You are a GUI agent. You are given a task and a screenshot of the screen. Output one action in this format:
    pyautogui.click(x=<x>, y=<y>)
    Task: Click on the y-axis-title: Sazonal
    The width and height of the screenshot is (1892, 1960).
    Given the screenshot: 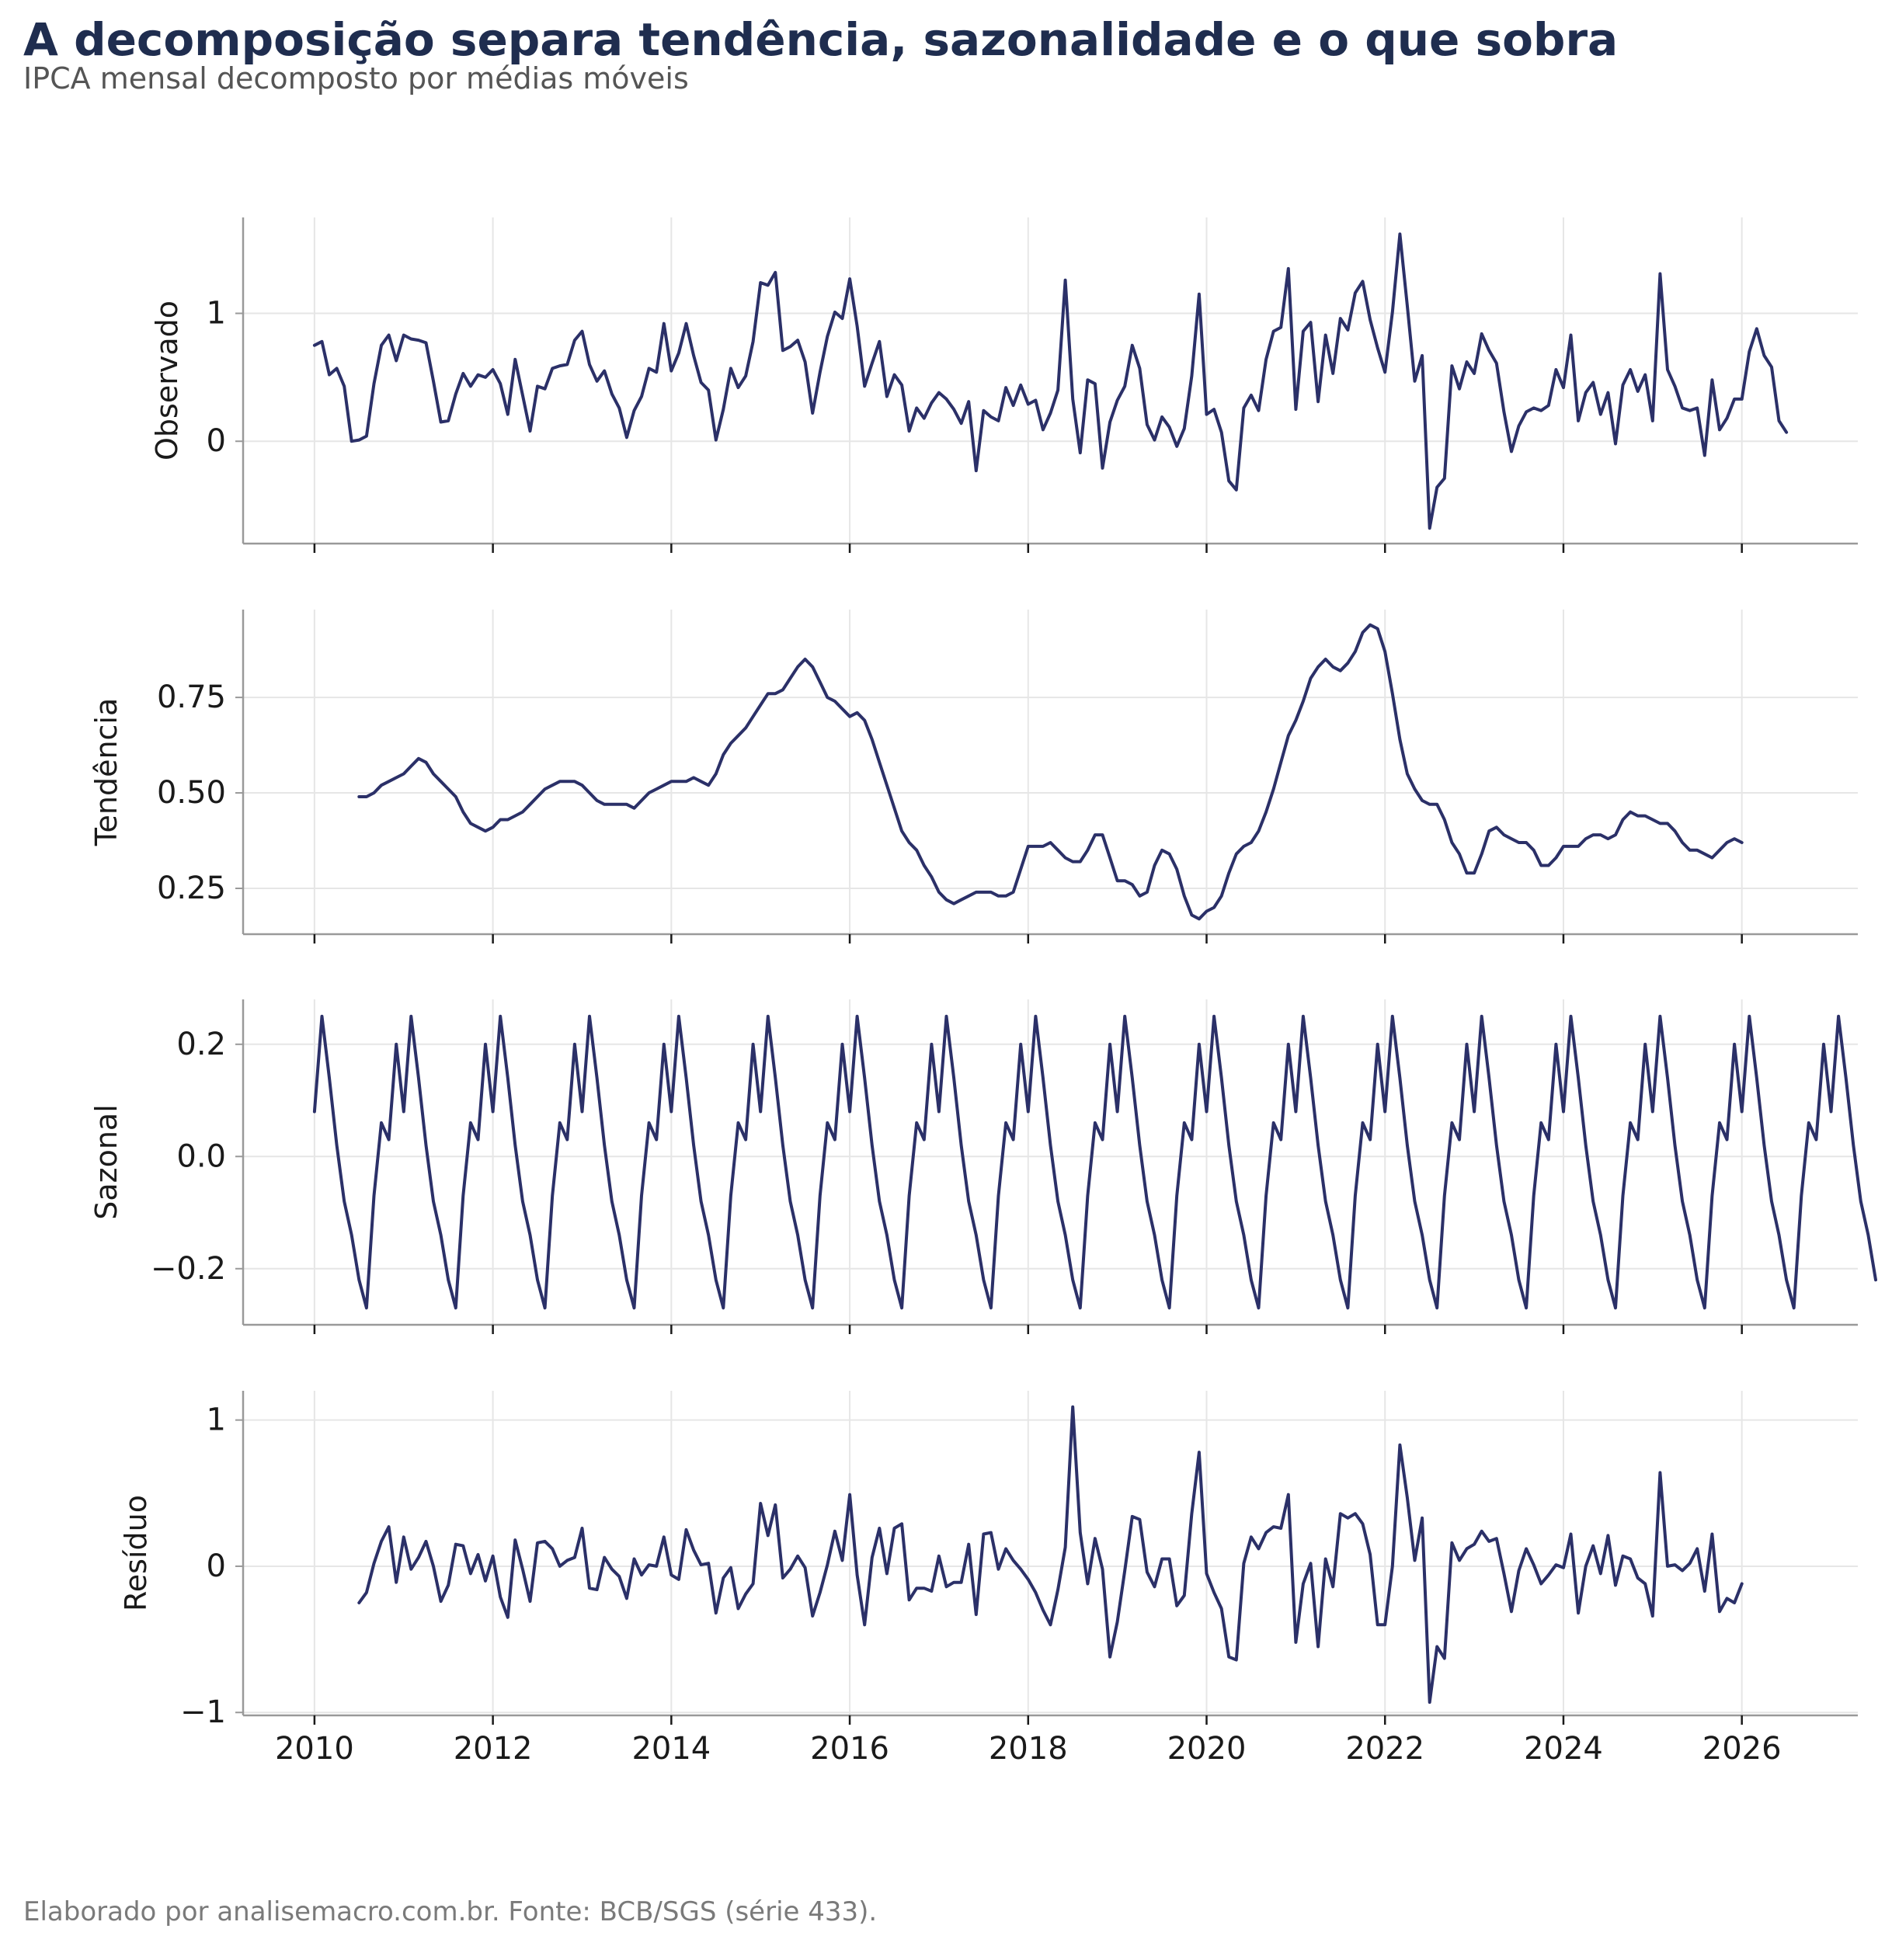 What is the action you would take?
    pyautogui.click(x=106, y=1162)
    